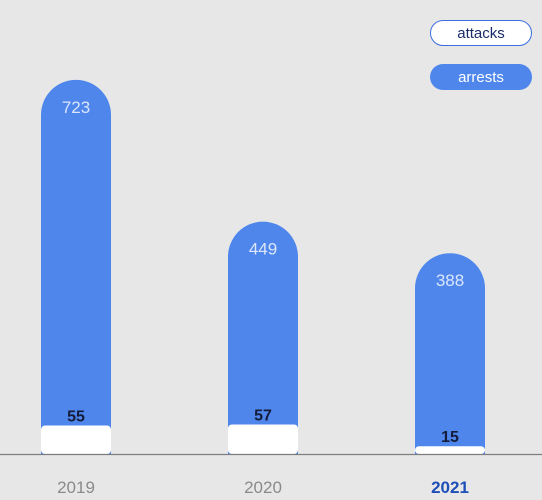  Describe the element at coordinates (76, 266) in the screenshot. I see `arrests-bar-2019` at that location.